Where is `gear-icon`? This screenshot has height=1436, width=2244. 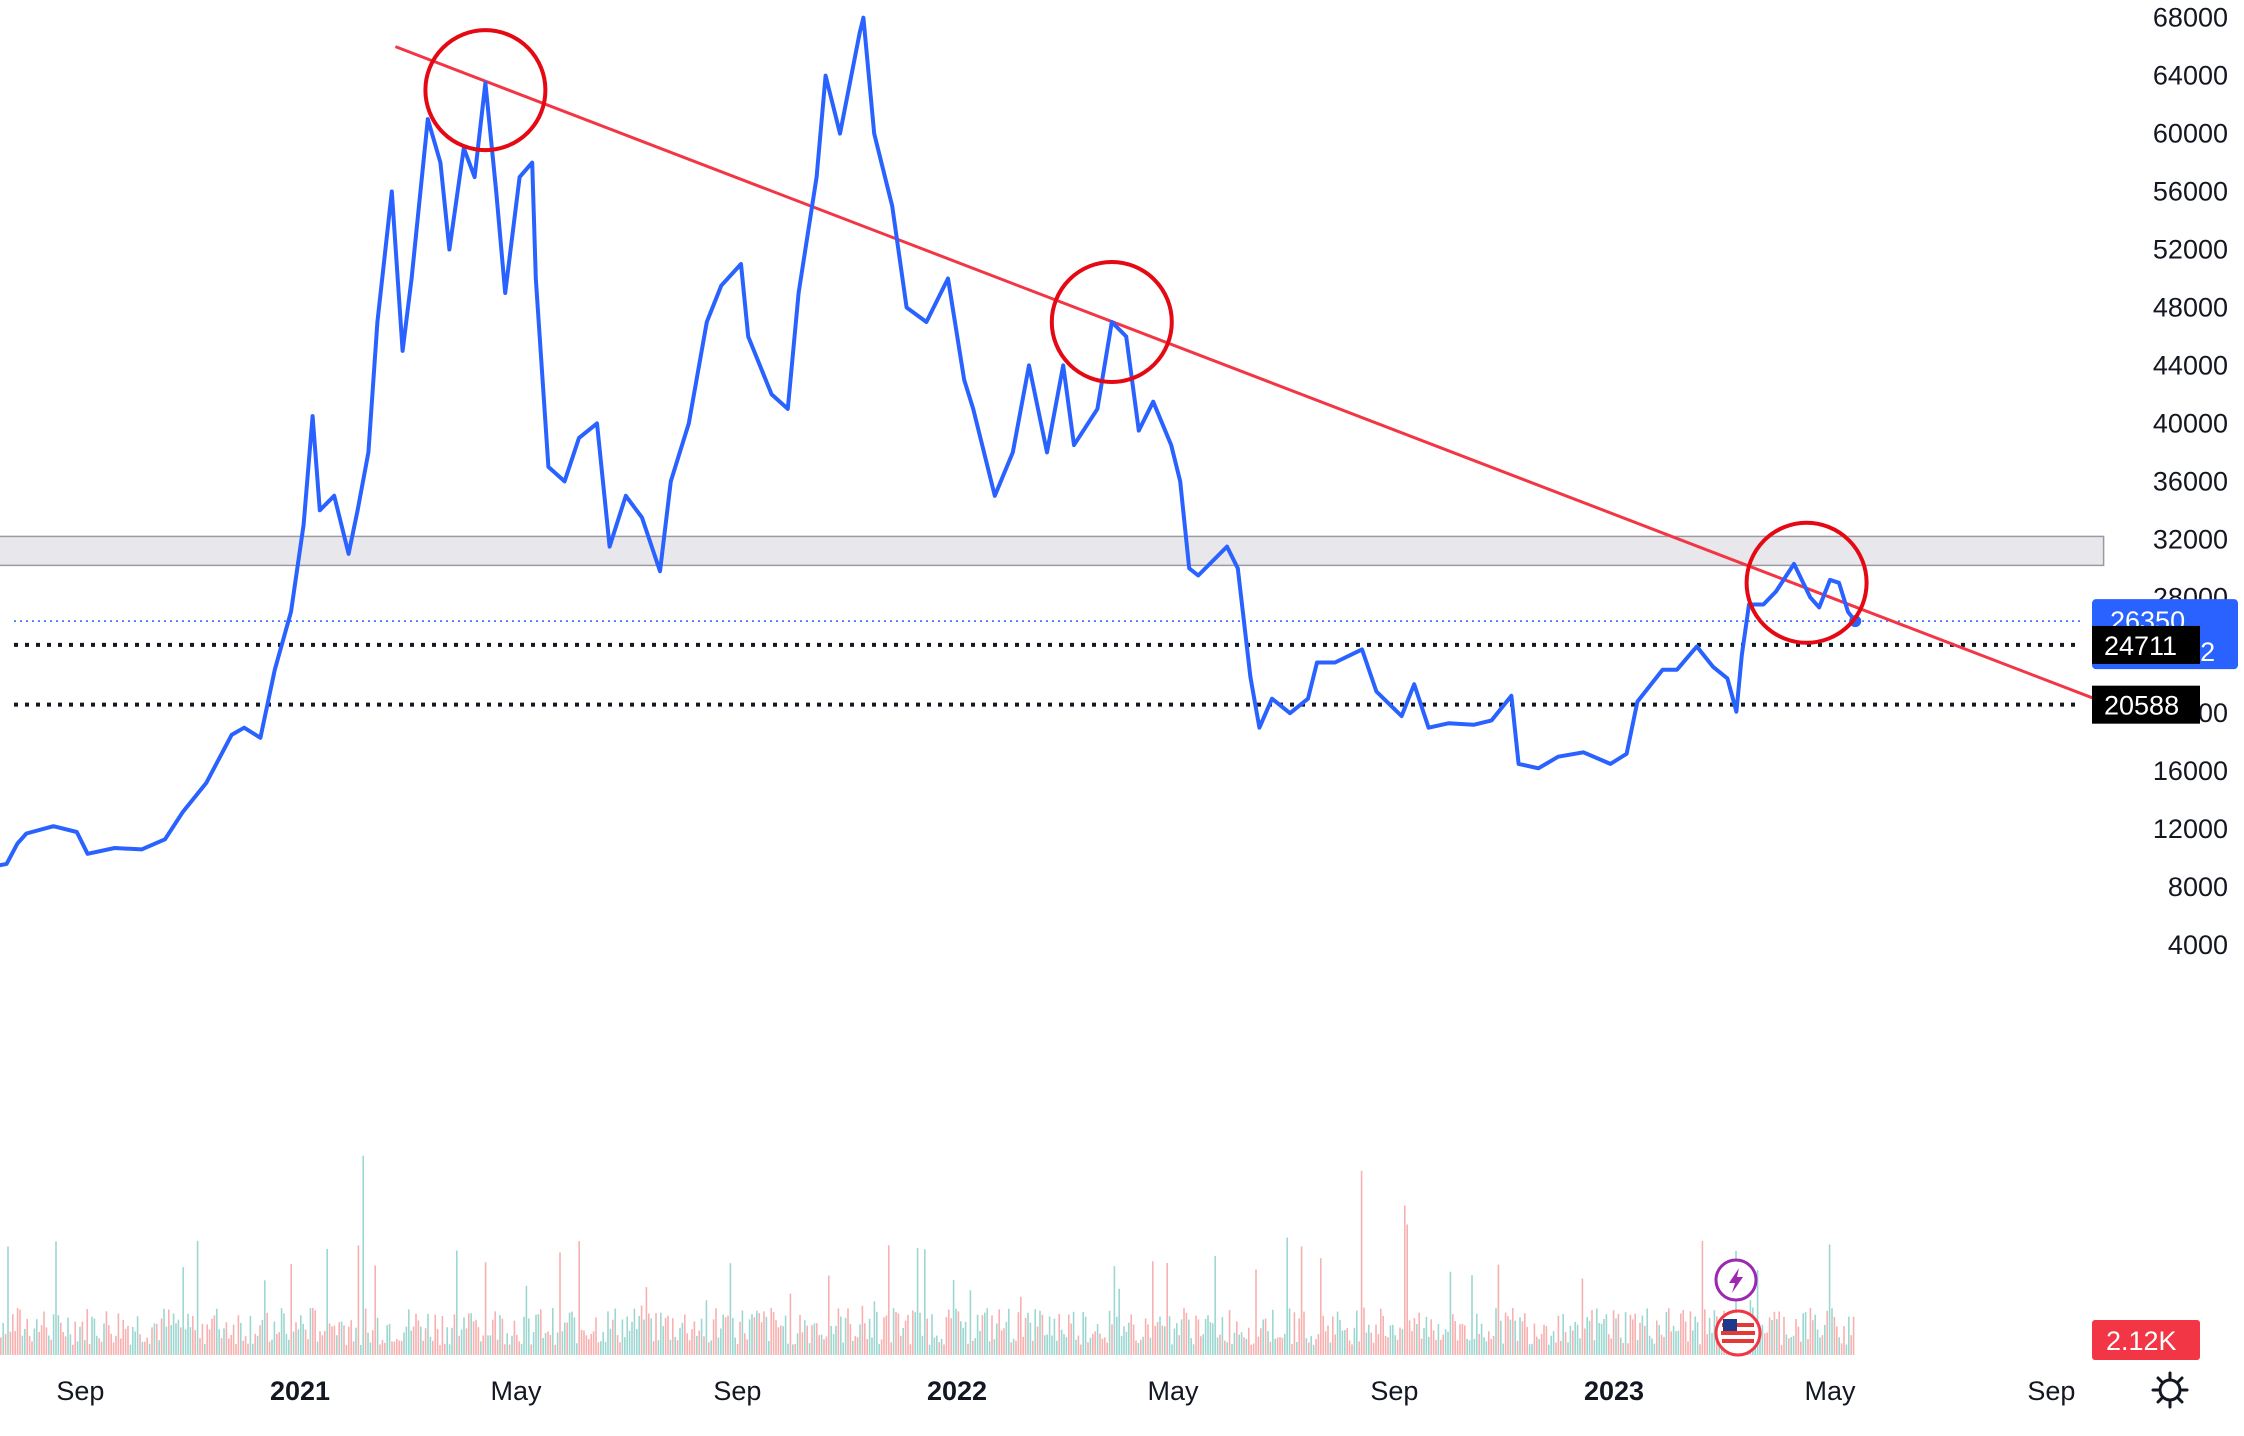
gear-icon is located at coordinates (2170, 1390).